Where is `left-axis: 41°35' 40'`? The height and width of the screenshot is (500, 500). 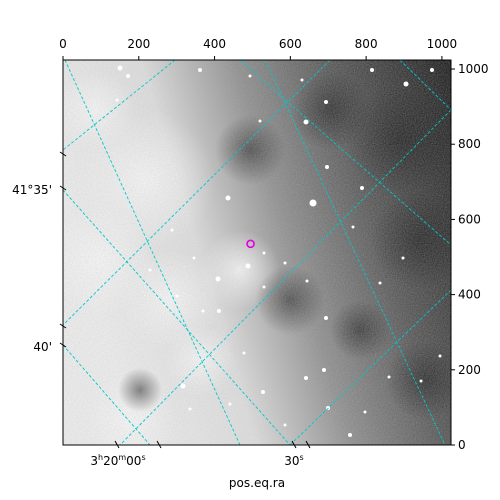 left-axis: 41°35' 40' is located at coordinates (39, 252).